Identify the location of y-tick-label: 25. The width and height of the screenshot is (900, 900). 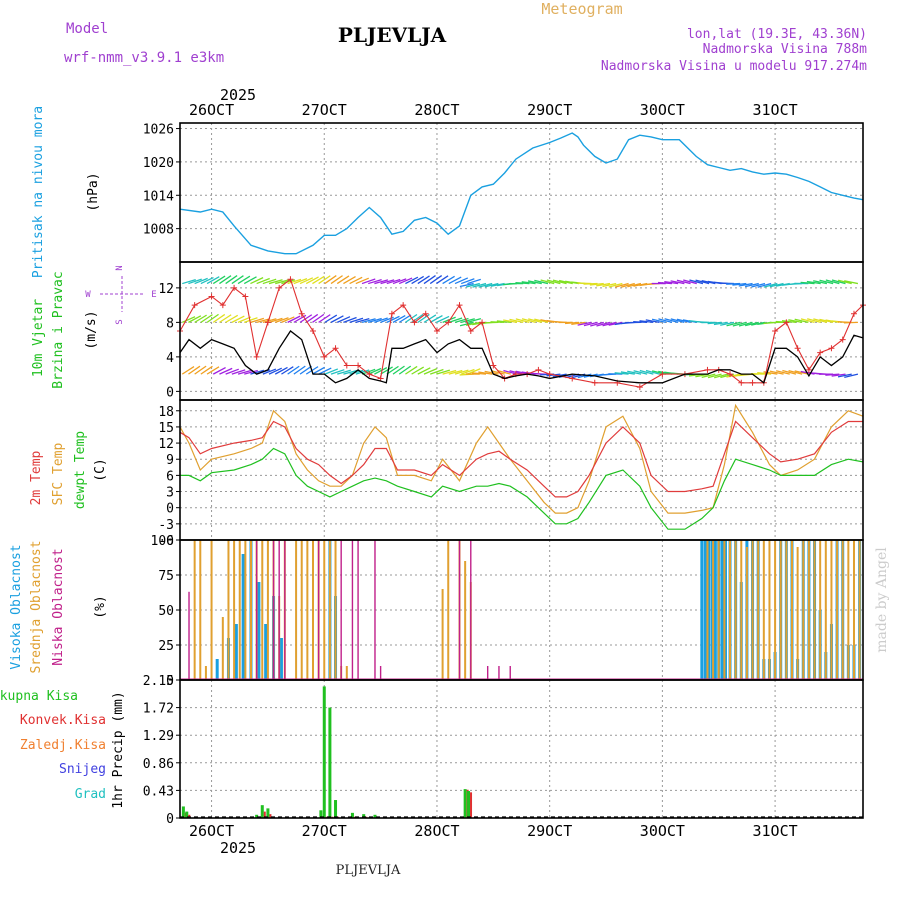
(166, 646).